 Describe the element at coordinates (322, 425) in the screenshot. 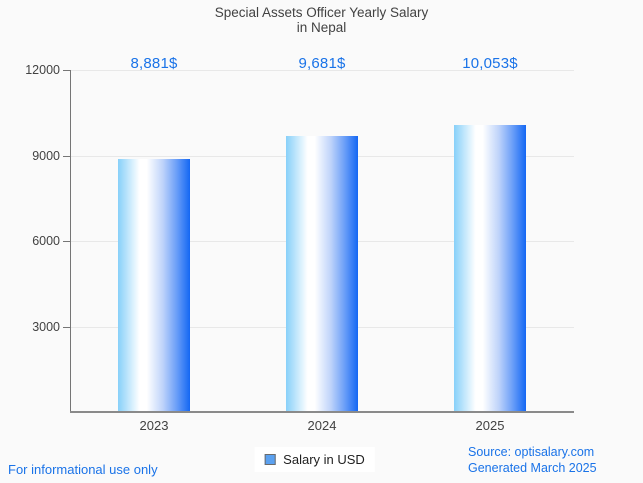

I see `x-axis-label: 2024` at that location.